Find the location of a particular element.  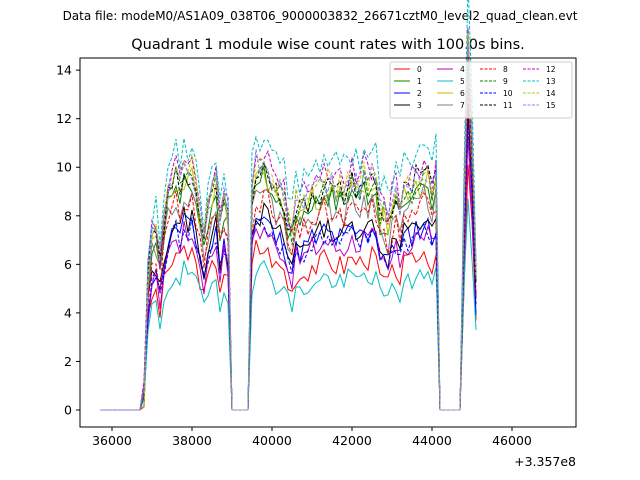

legend-frame is located at coordinates (481, 90).